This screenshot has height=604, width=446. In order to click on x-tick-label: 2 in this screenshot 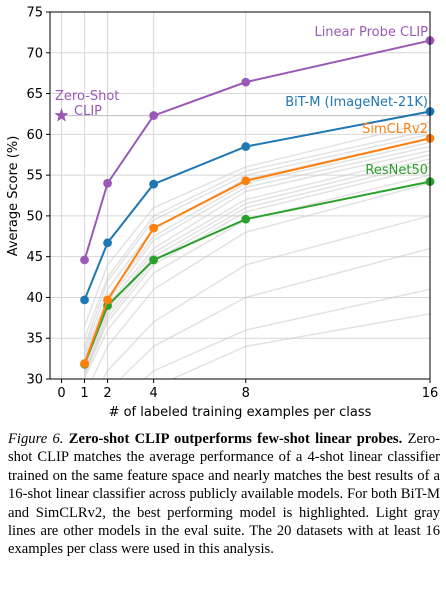, I will do `click(107, 393)`.